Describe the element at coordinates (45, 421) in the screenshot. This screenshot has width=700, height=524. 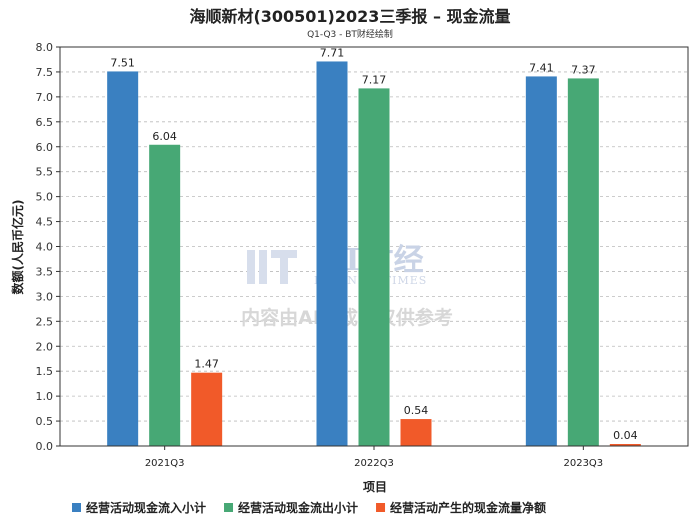
I see `y-tick-label: 0.5` at that location.